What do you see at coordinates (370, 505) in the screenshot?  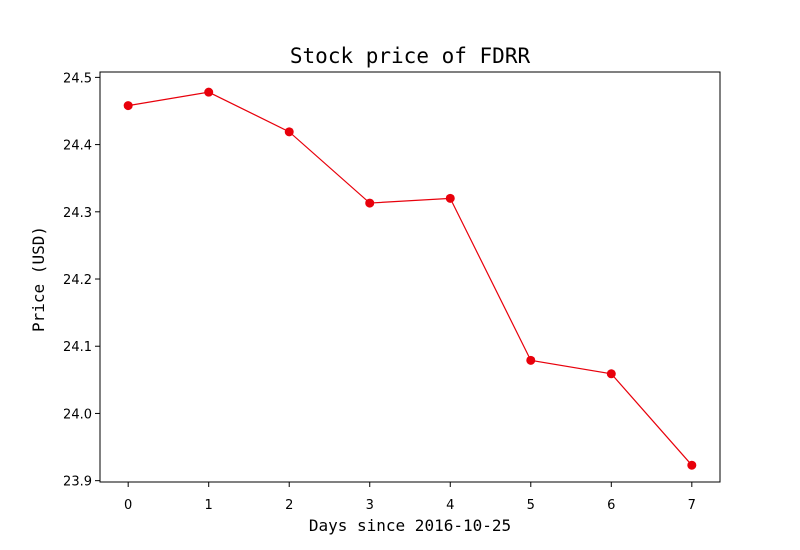 I see `x-tick-label: 3` at bounding box center [370, 505].